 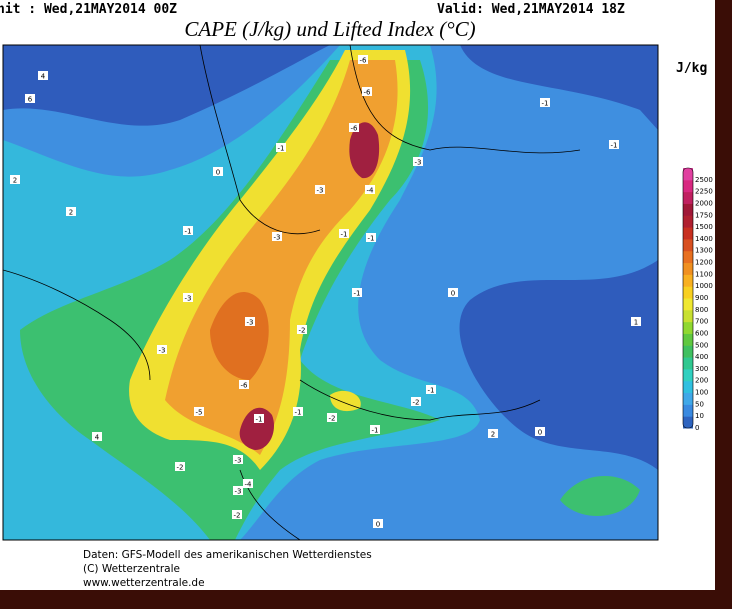 I want to click on colorbar-label: 900, so click(x=701, y=298).